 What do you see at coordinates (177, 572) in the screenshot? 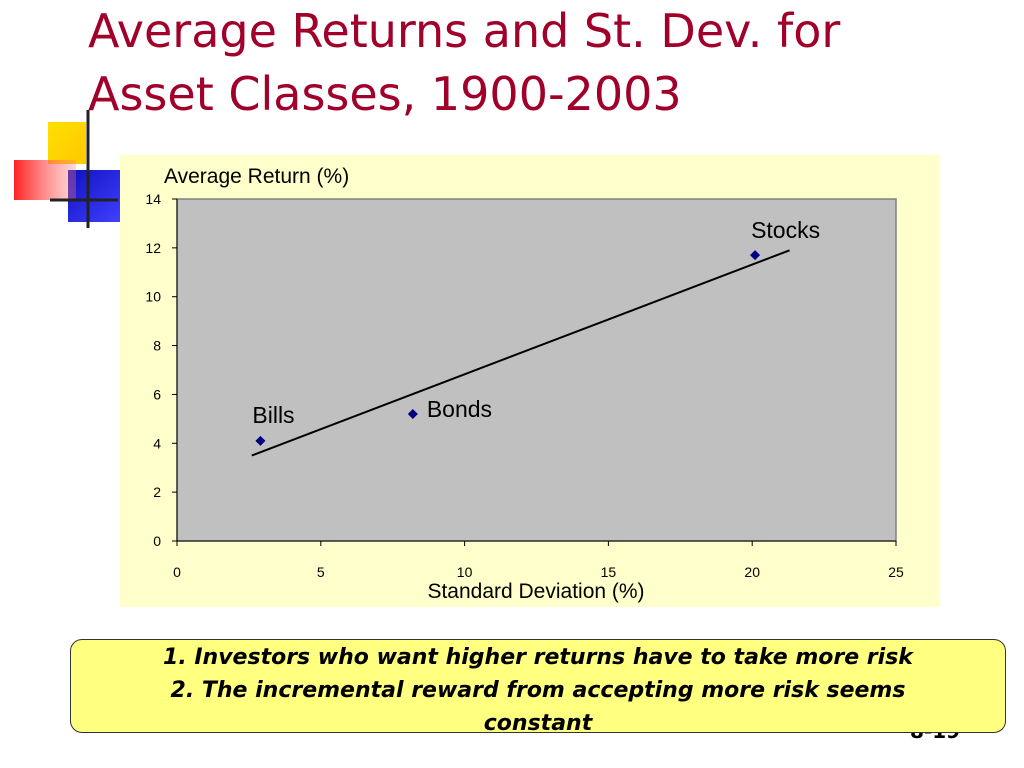
I see `x-tick-label: 0` at bounding box center [177, 572].